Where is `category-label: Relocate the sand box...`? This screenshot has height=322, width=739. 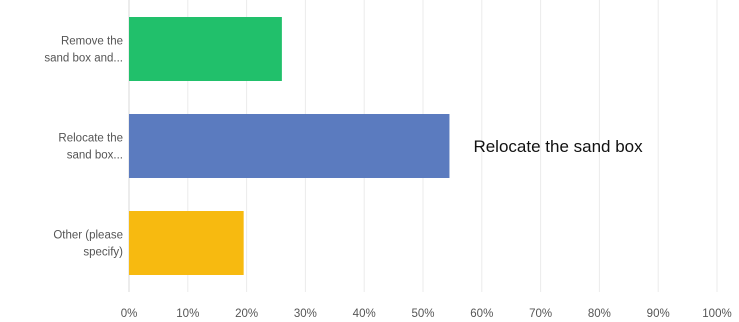
category-label: Relocate the sand box... is located at coordinates (90, 147).